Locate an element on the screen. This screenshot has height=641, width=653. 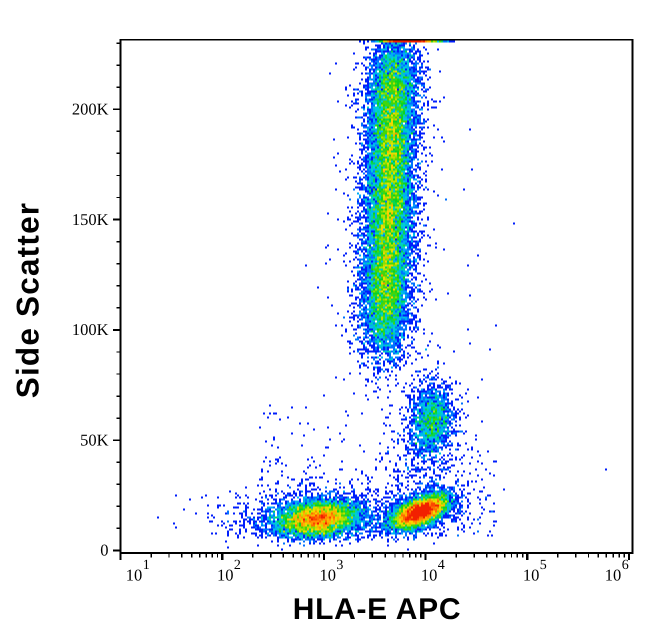
svg-text: 100K is located at coordinates (90, 329).